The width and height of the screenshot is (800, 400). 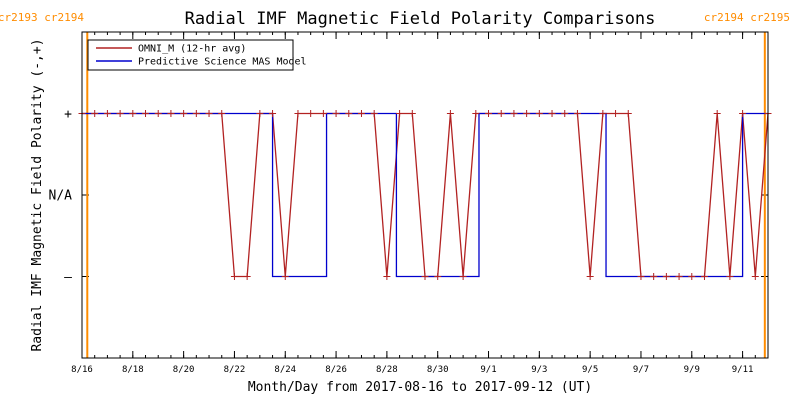 What do you see at coordinates (285, 370) in the screenshot?
I see `x-tick-label: 8/24` at bounding box center [285, 370].